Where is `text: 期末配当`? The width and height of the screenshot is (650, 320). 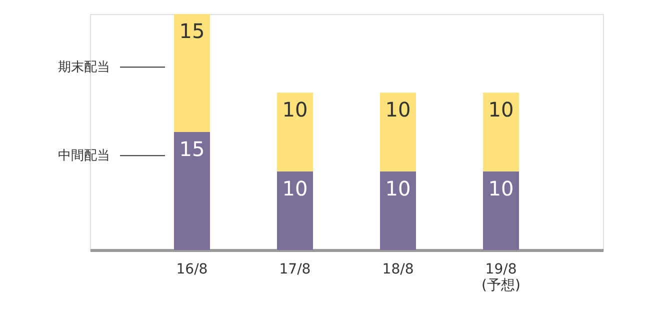 text: 期末配当 is located at coordinates (84, 68).